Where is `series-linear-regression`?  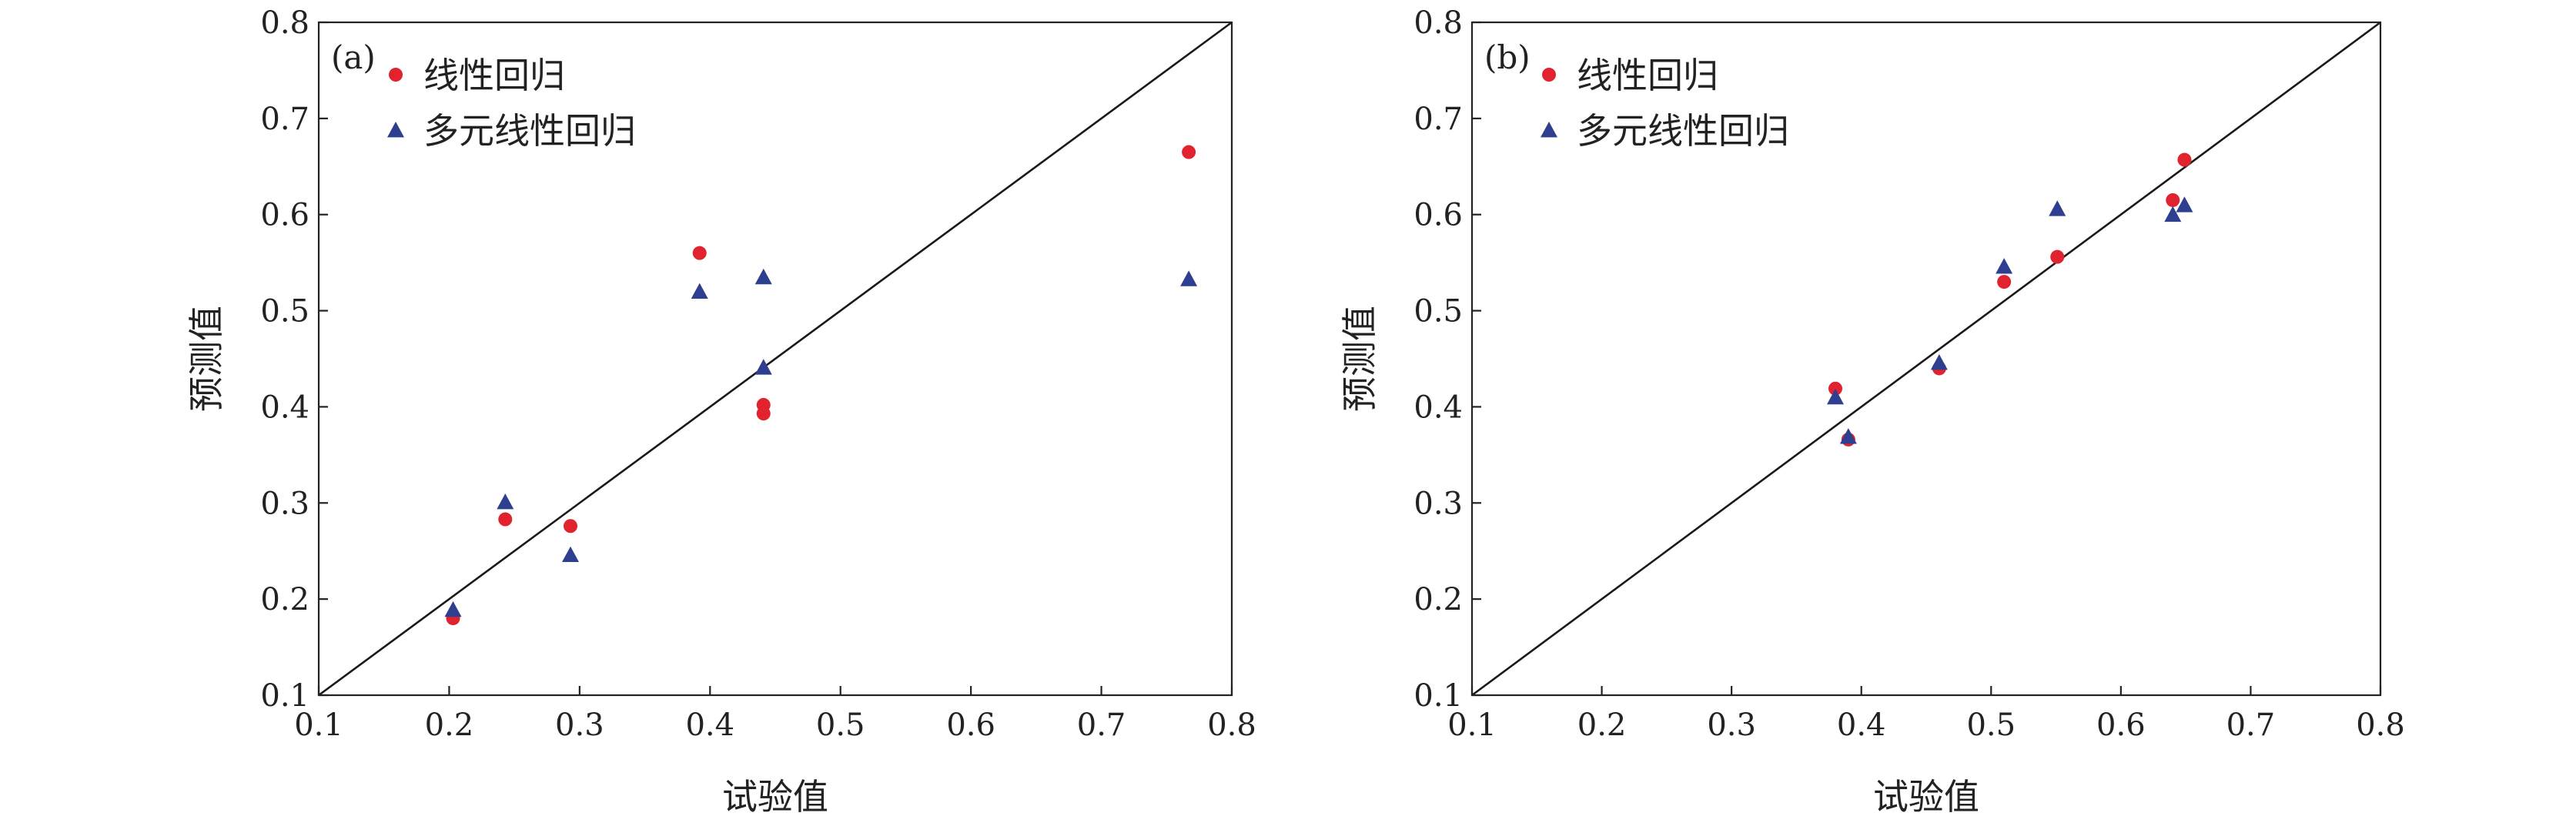 series-linear-regression is located at coordinates (2010, 299).